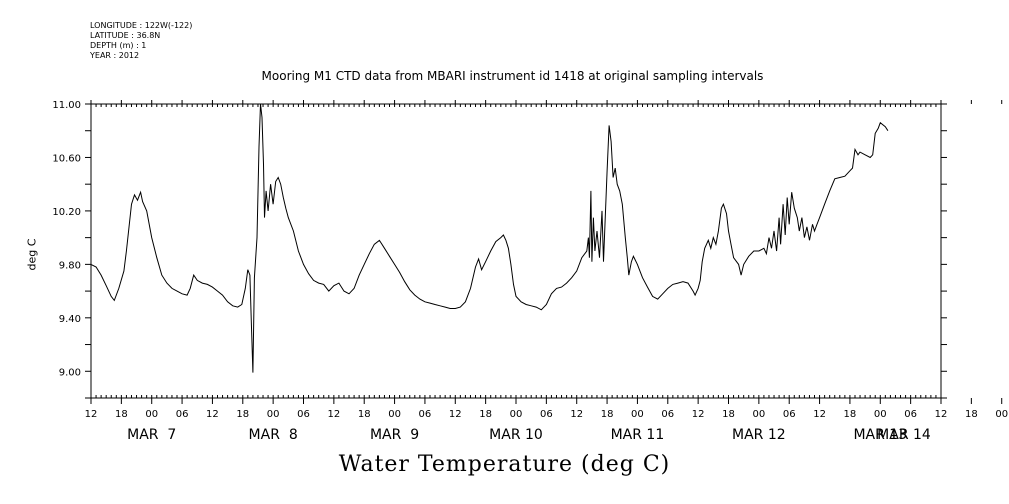 This screenshot has height=504, width=1009. What do you see at coordinates (638, 435) in the screenshot?
I see `x-day-label: MAR 11` at bounding box center [638, 435].